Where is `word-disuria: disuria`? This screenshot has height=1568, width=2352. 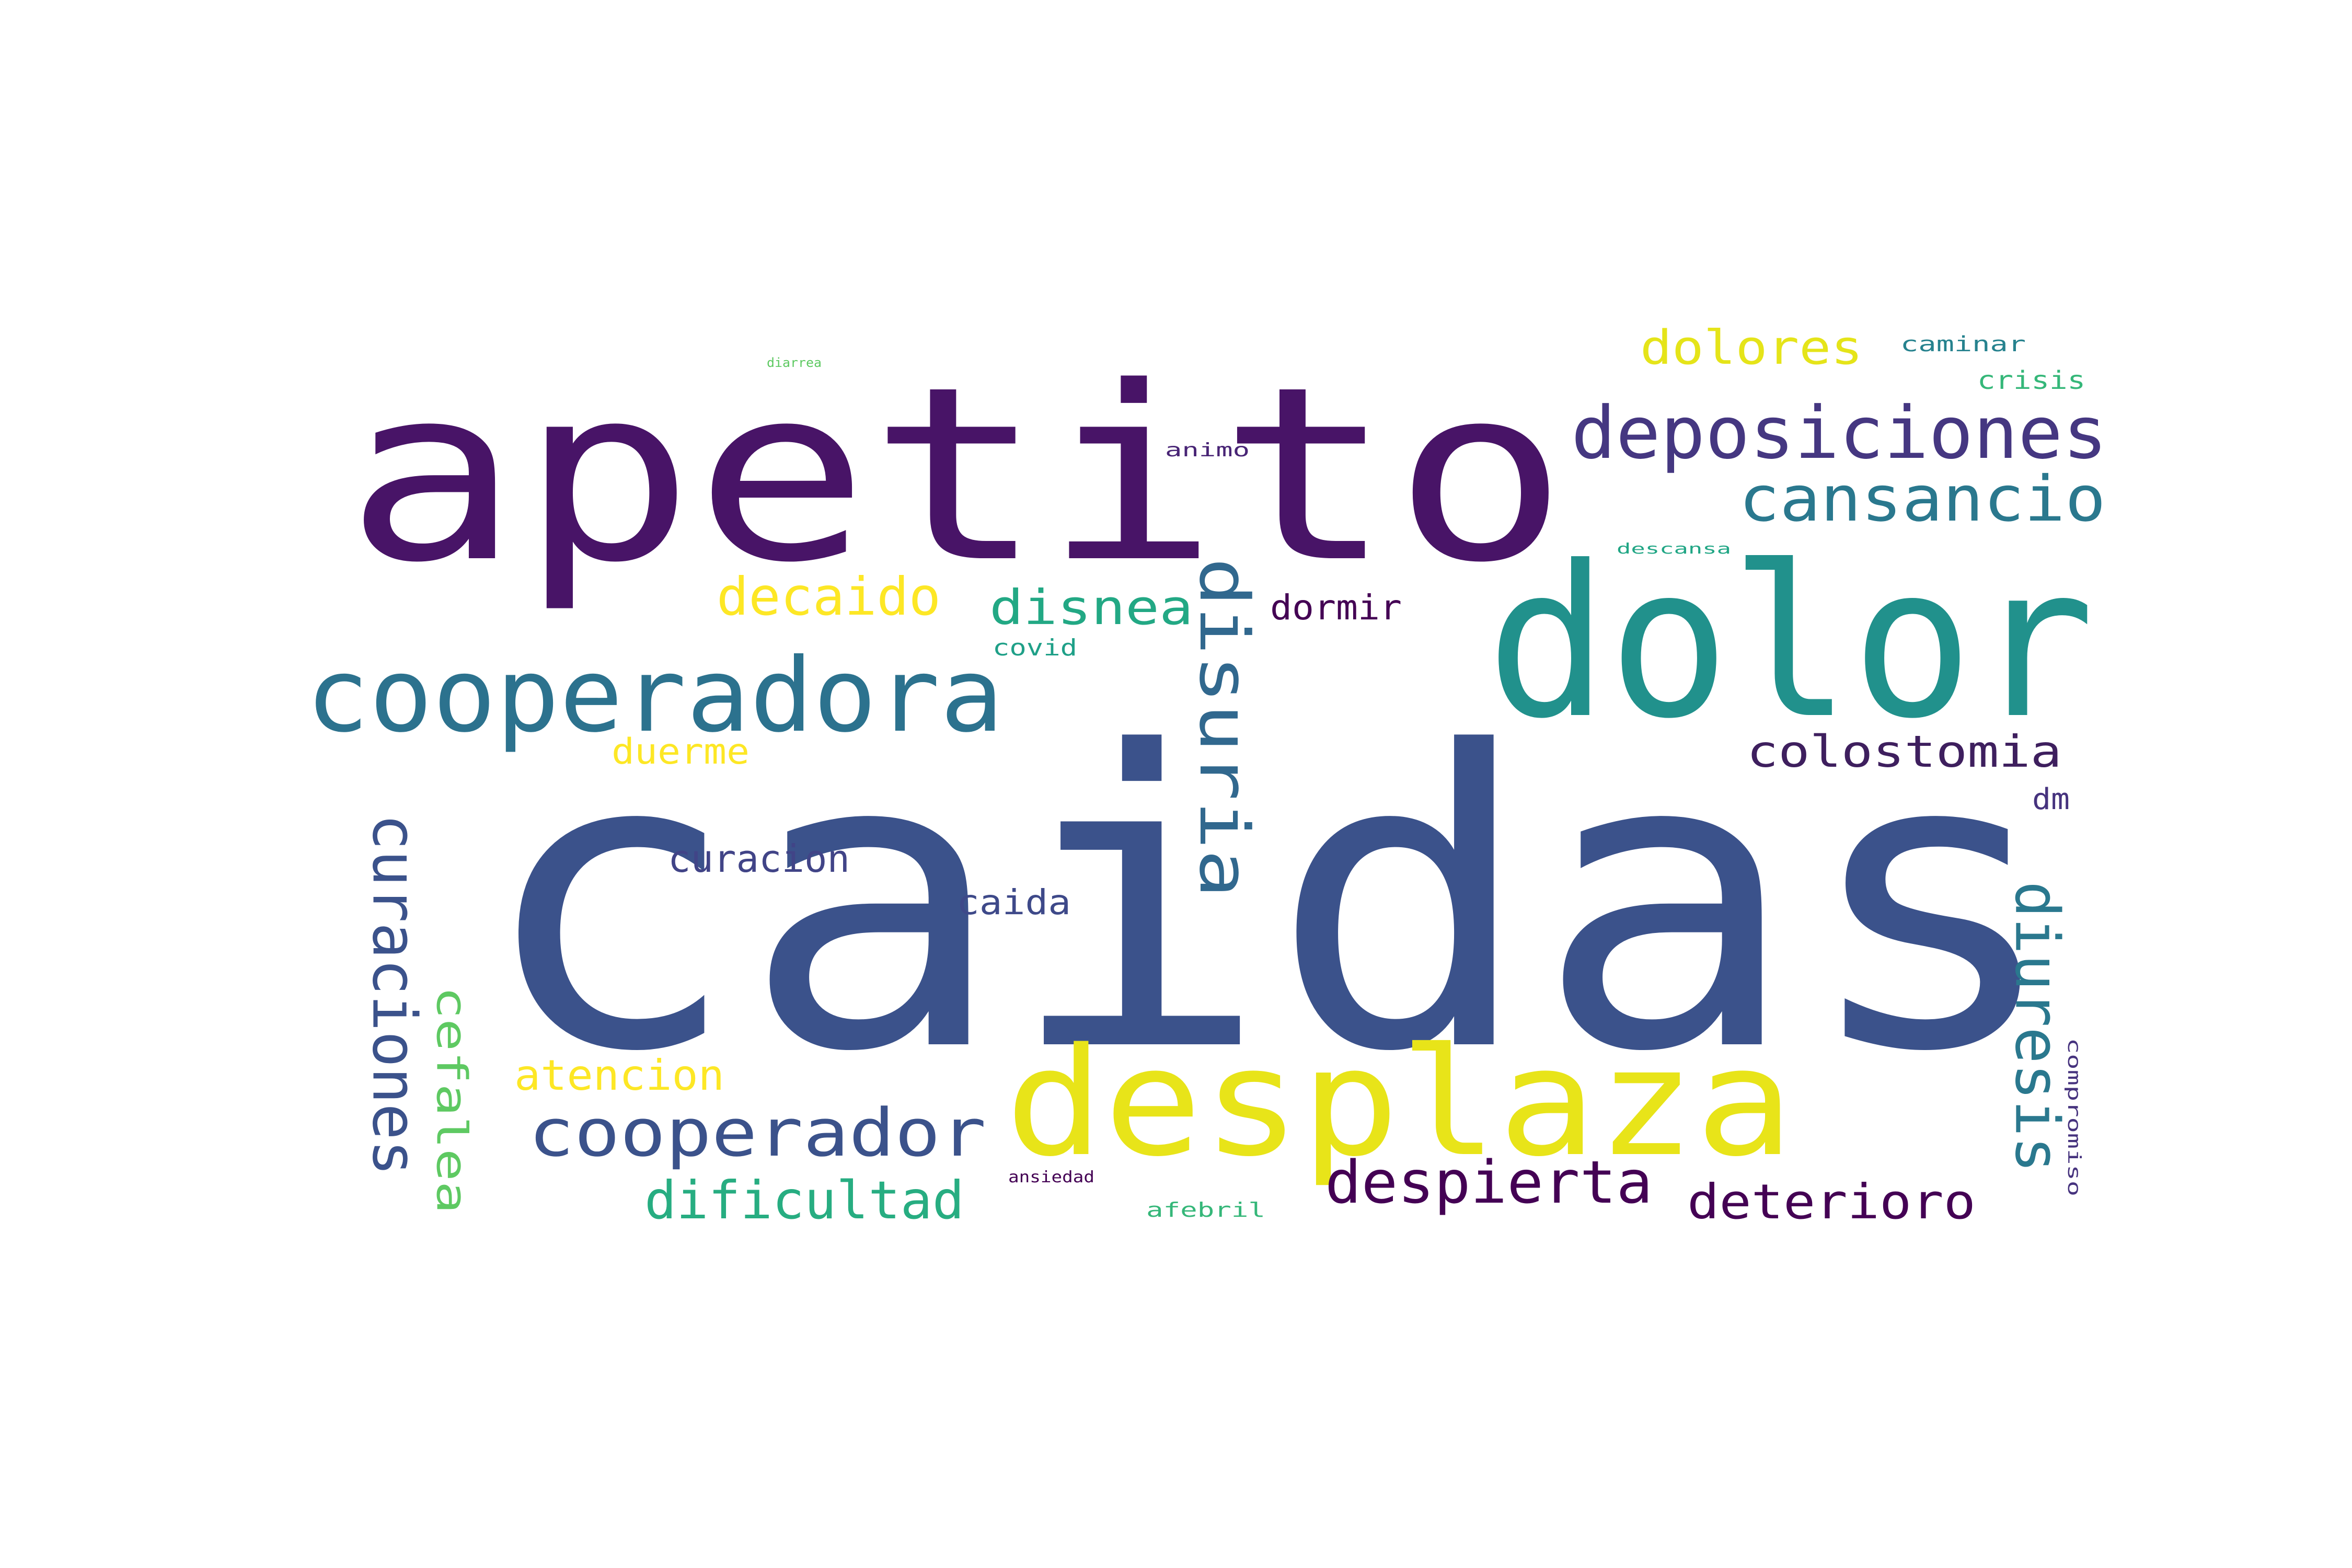 word-disuria: disuria is located at coordinates (1224, 728).